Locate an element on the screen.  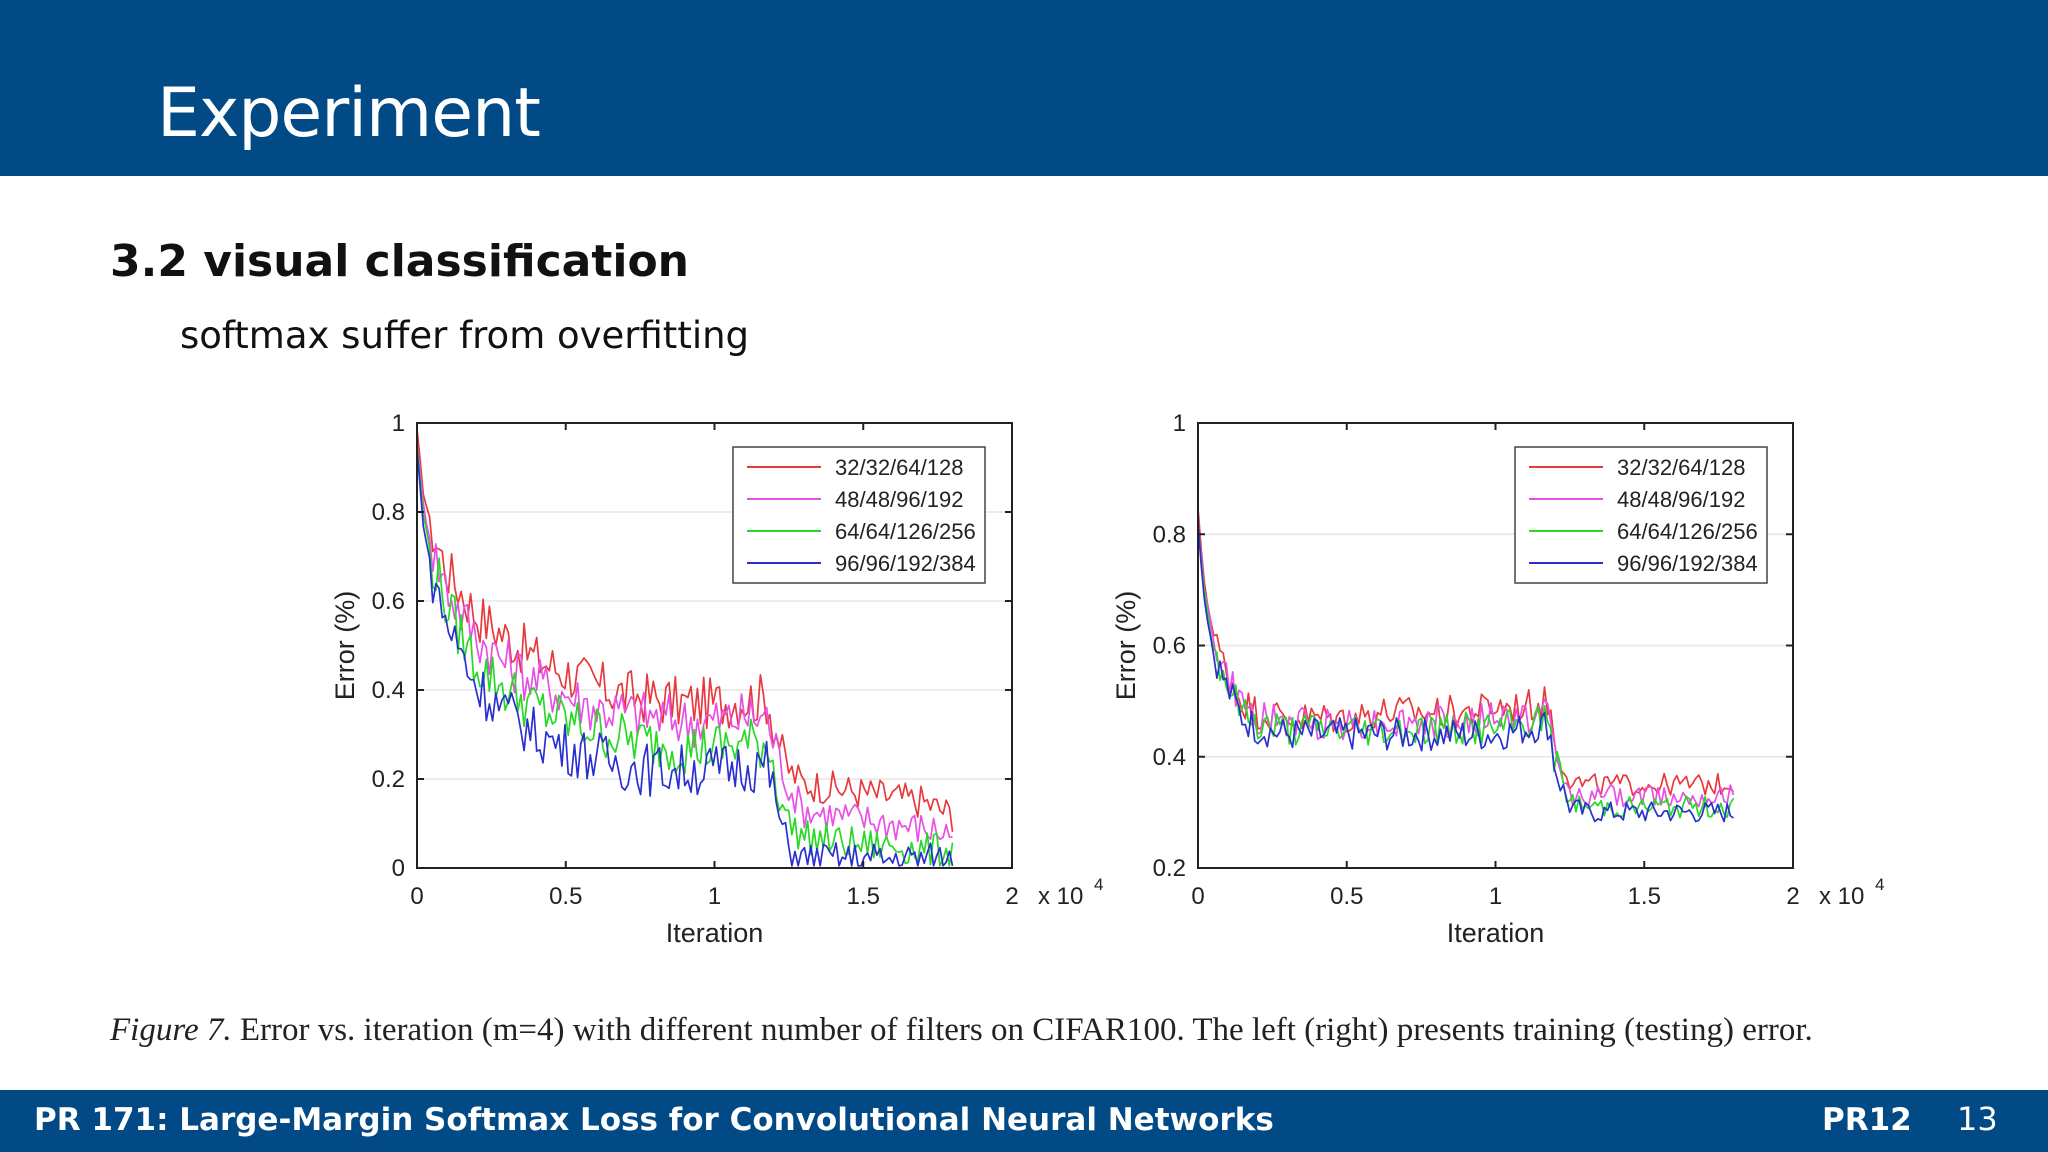
footer-brand: PR12 is located at coordinates (1867, 1120).